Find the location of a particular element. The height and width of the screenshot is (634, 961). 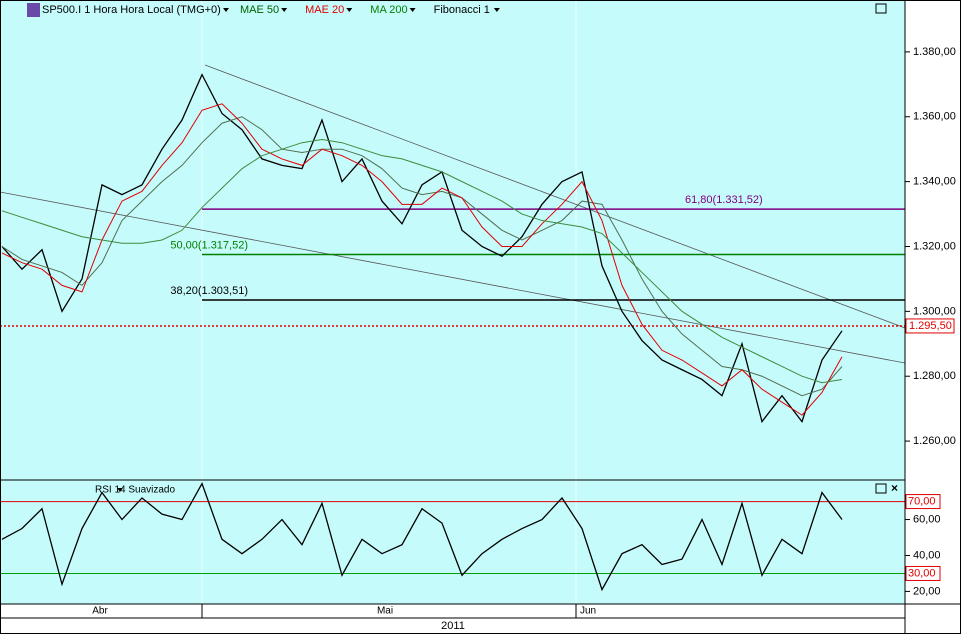

legend-entry: MAE 50 is located at coordinates (259, 10).